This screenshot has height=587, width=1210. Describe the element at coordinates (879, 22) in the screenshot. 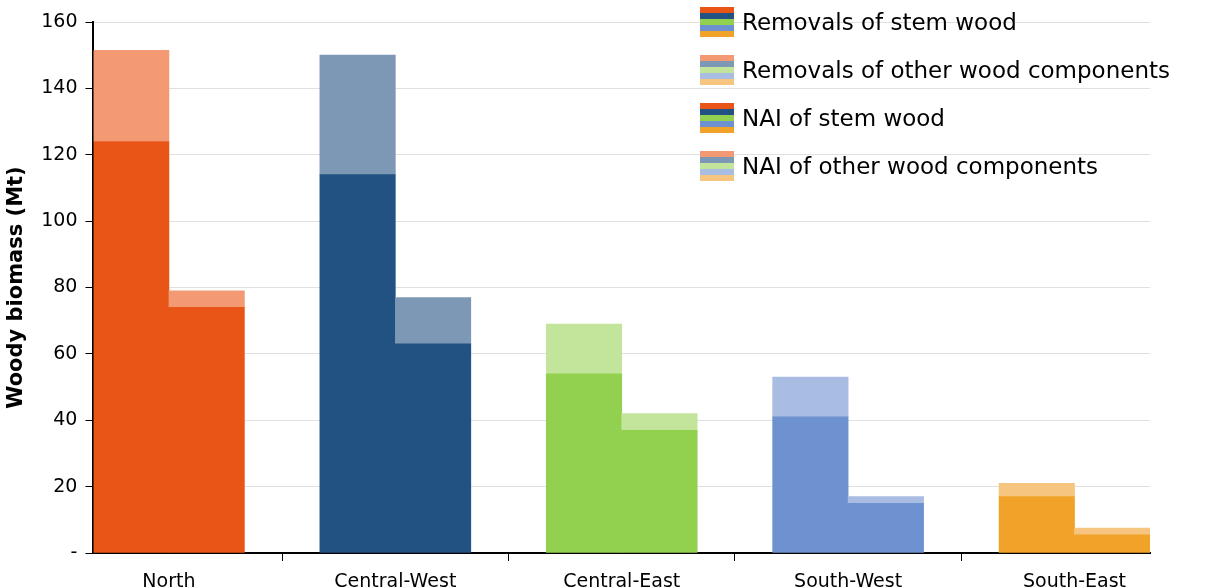

I see `legend-label: Removals of stem wood` at that location.